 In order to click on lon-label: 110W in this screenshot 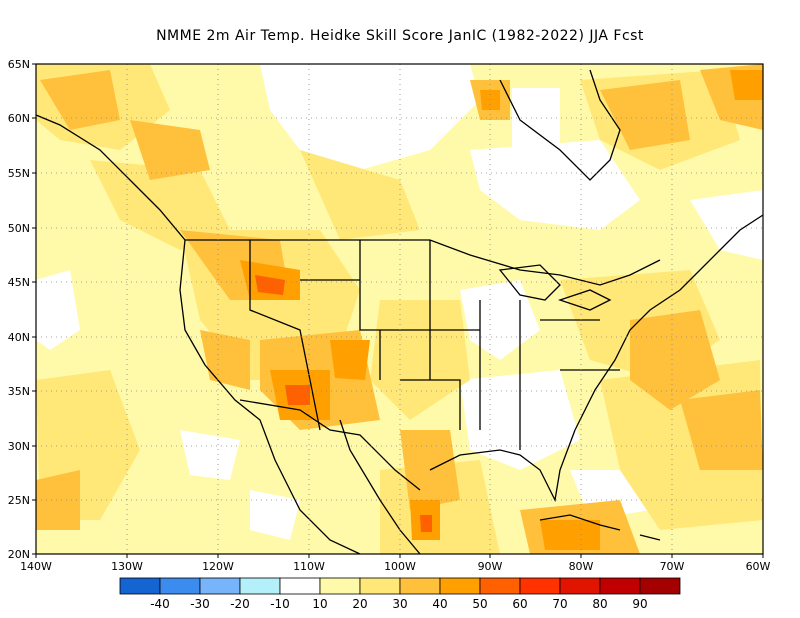, I will do `click(309, 566)`.